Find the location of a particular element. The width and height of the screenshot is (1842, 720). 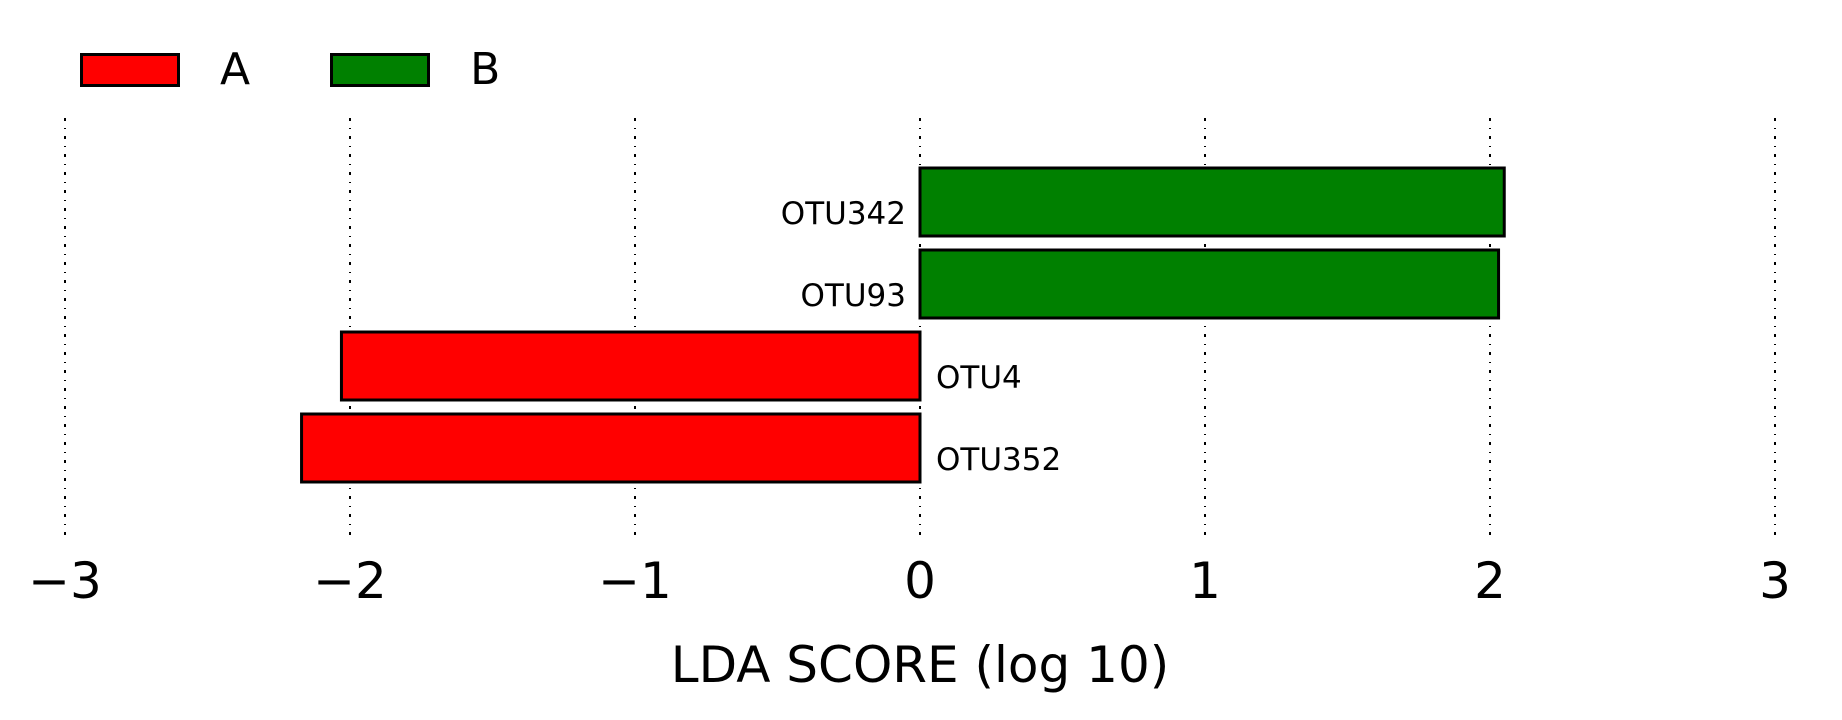

legend-item-a: A is located at coordinates (165, 69).